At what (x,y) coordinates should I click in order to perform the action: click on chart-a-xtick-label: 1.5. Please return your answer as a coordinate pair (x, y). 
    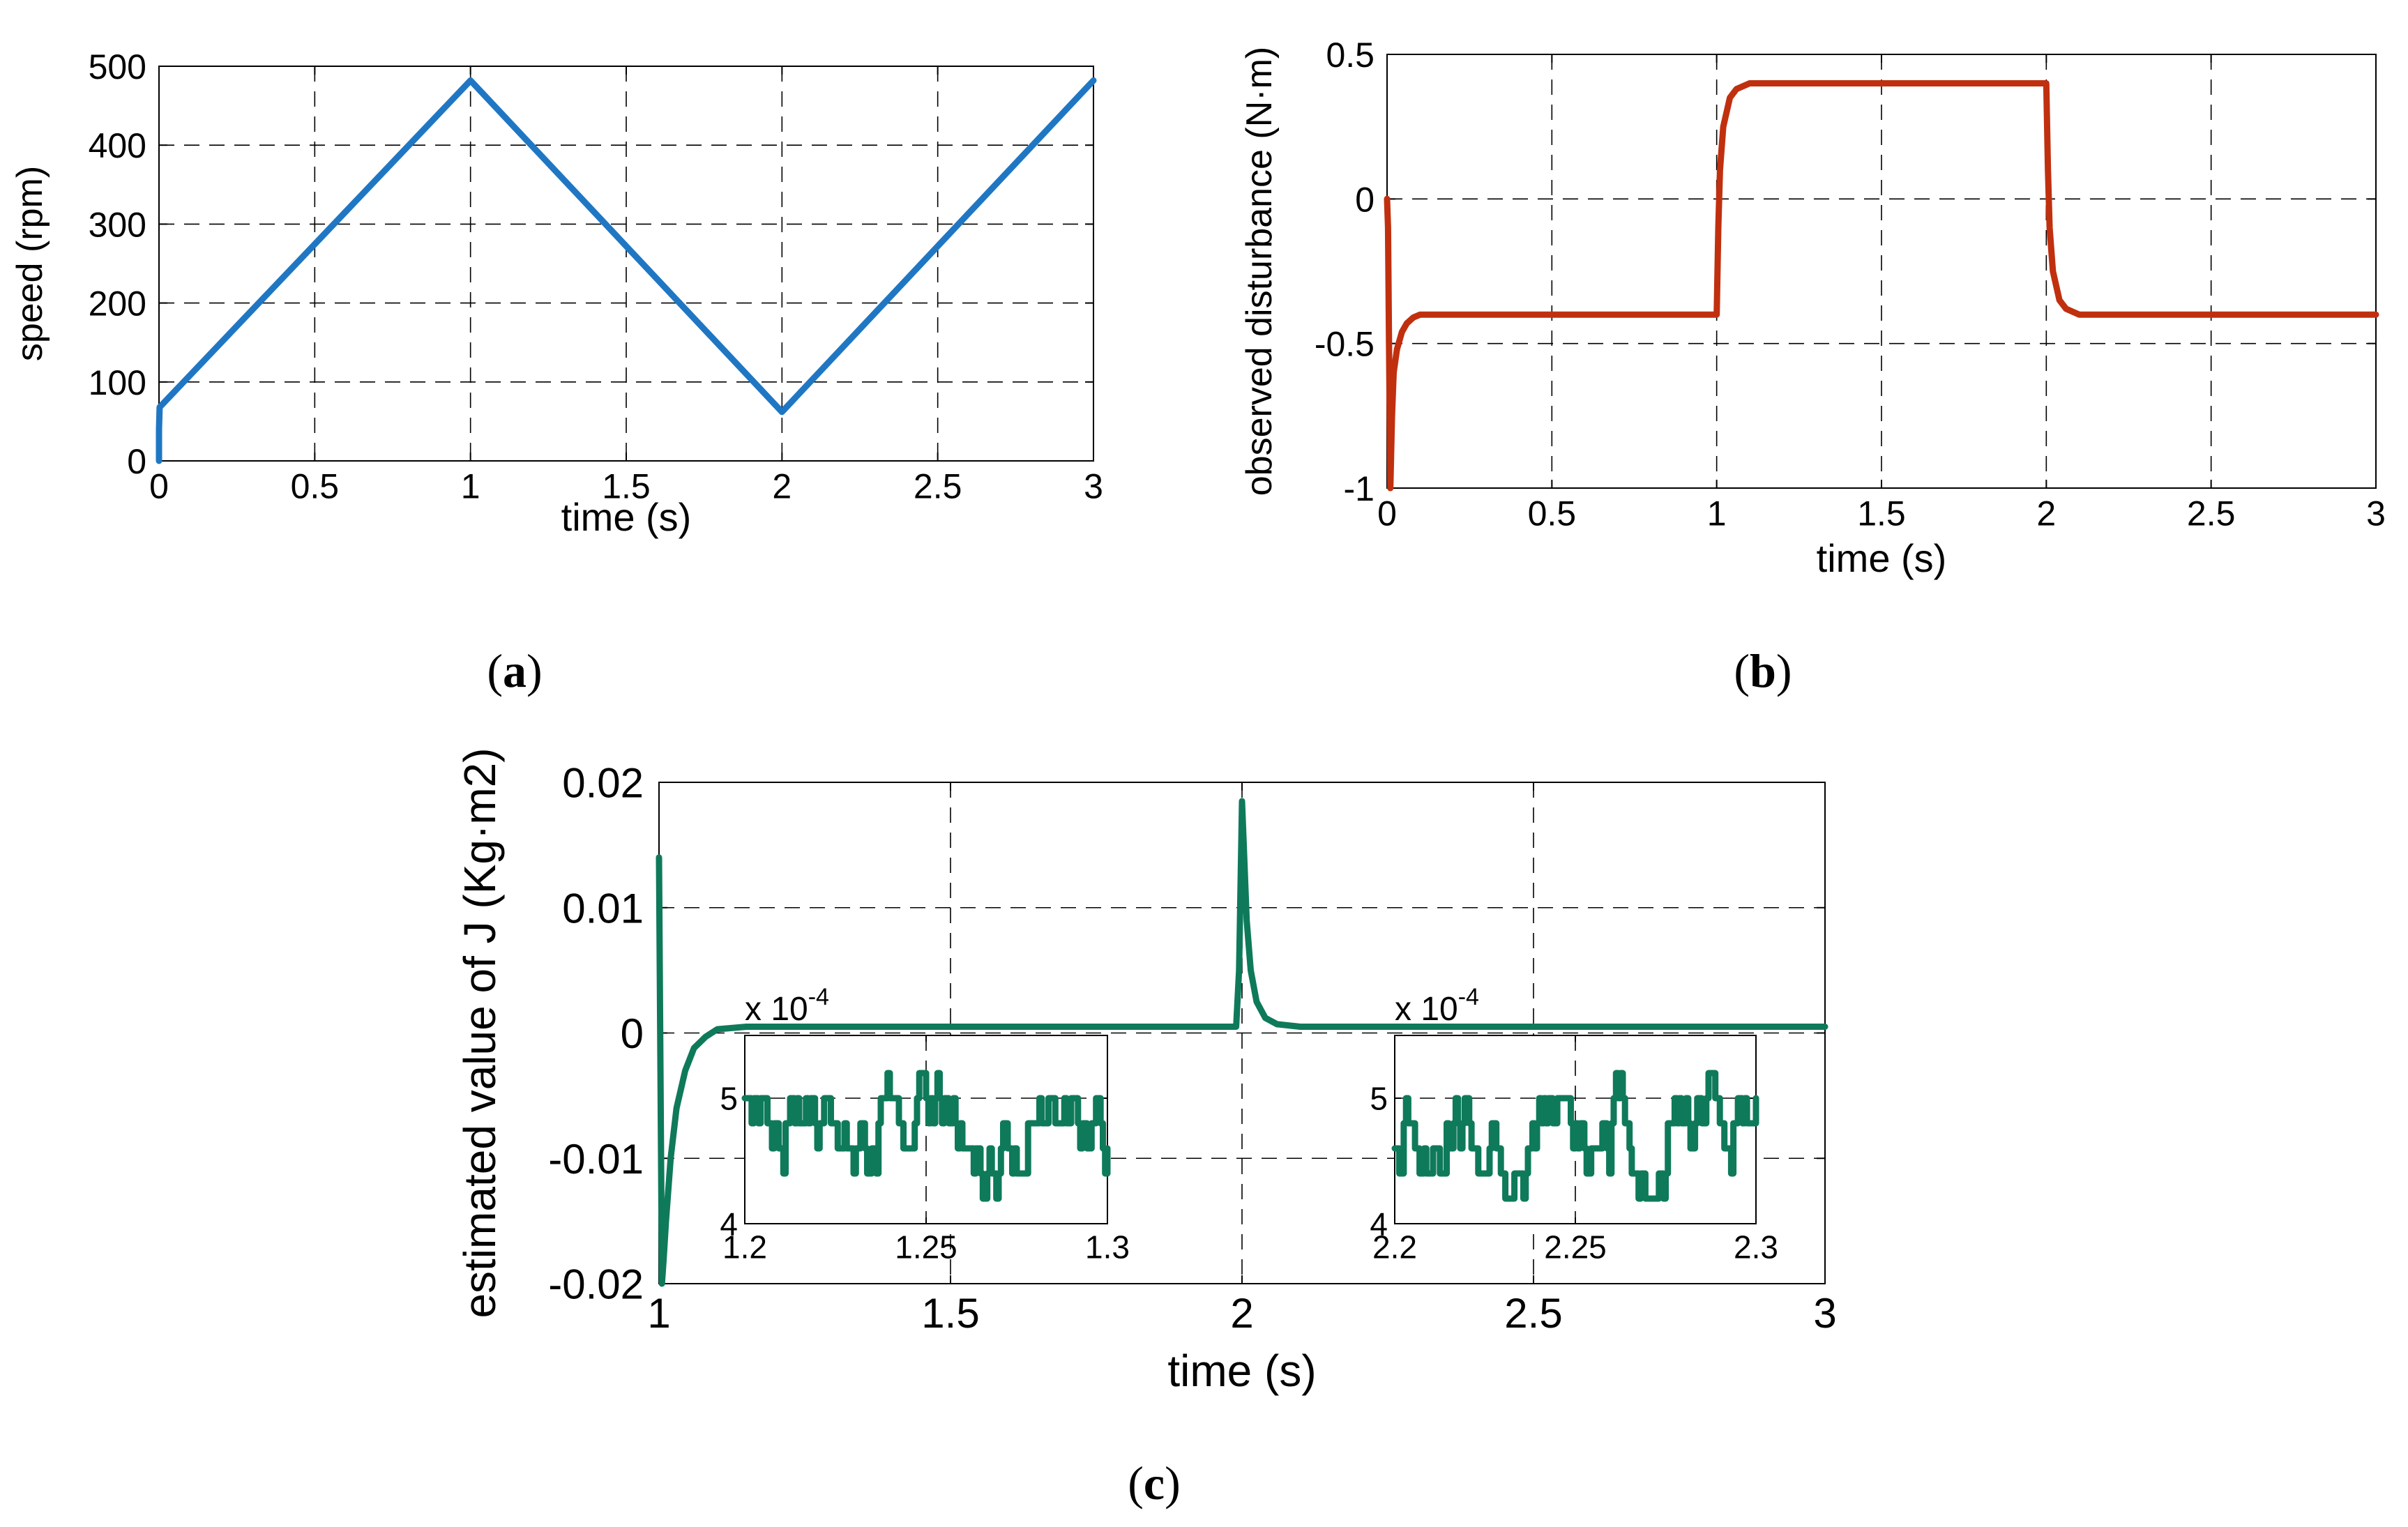
    Looking at the image, I should click on (626, 486).